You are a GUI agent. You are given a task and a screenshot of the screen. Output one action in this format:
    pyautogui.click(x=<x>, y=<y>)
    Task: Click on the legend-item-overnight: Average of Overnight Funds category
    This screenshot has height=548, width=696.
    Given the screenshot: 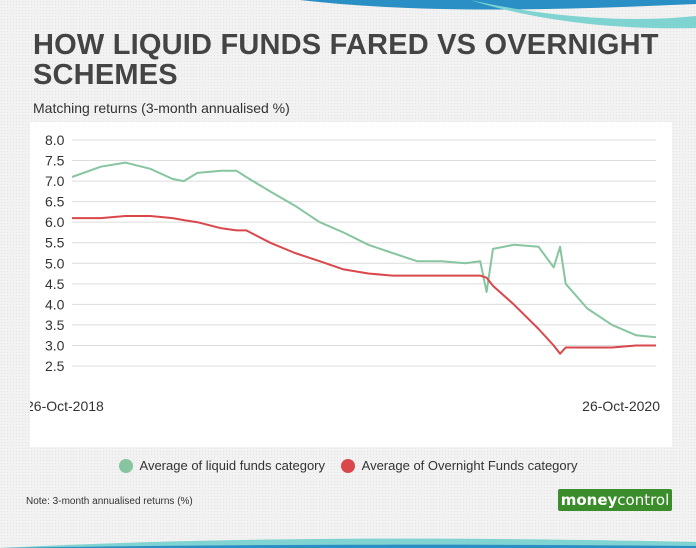 What is the action you would take?
    pyautogui.click(x=459, y=465)
    